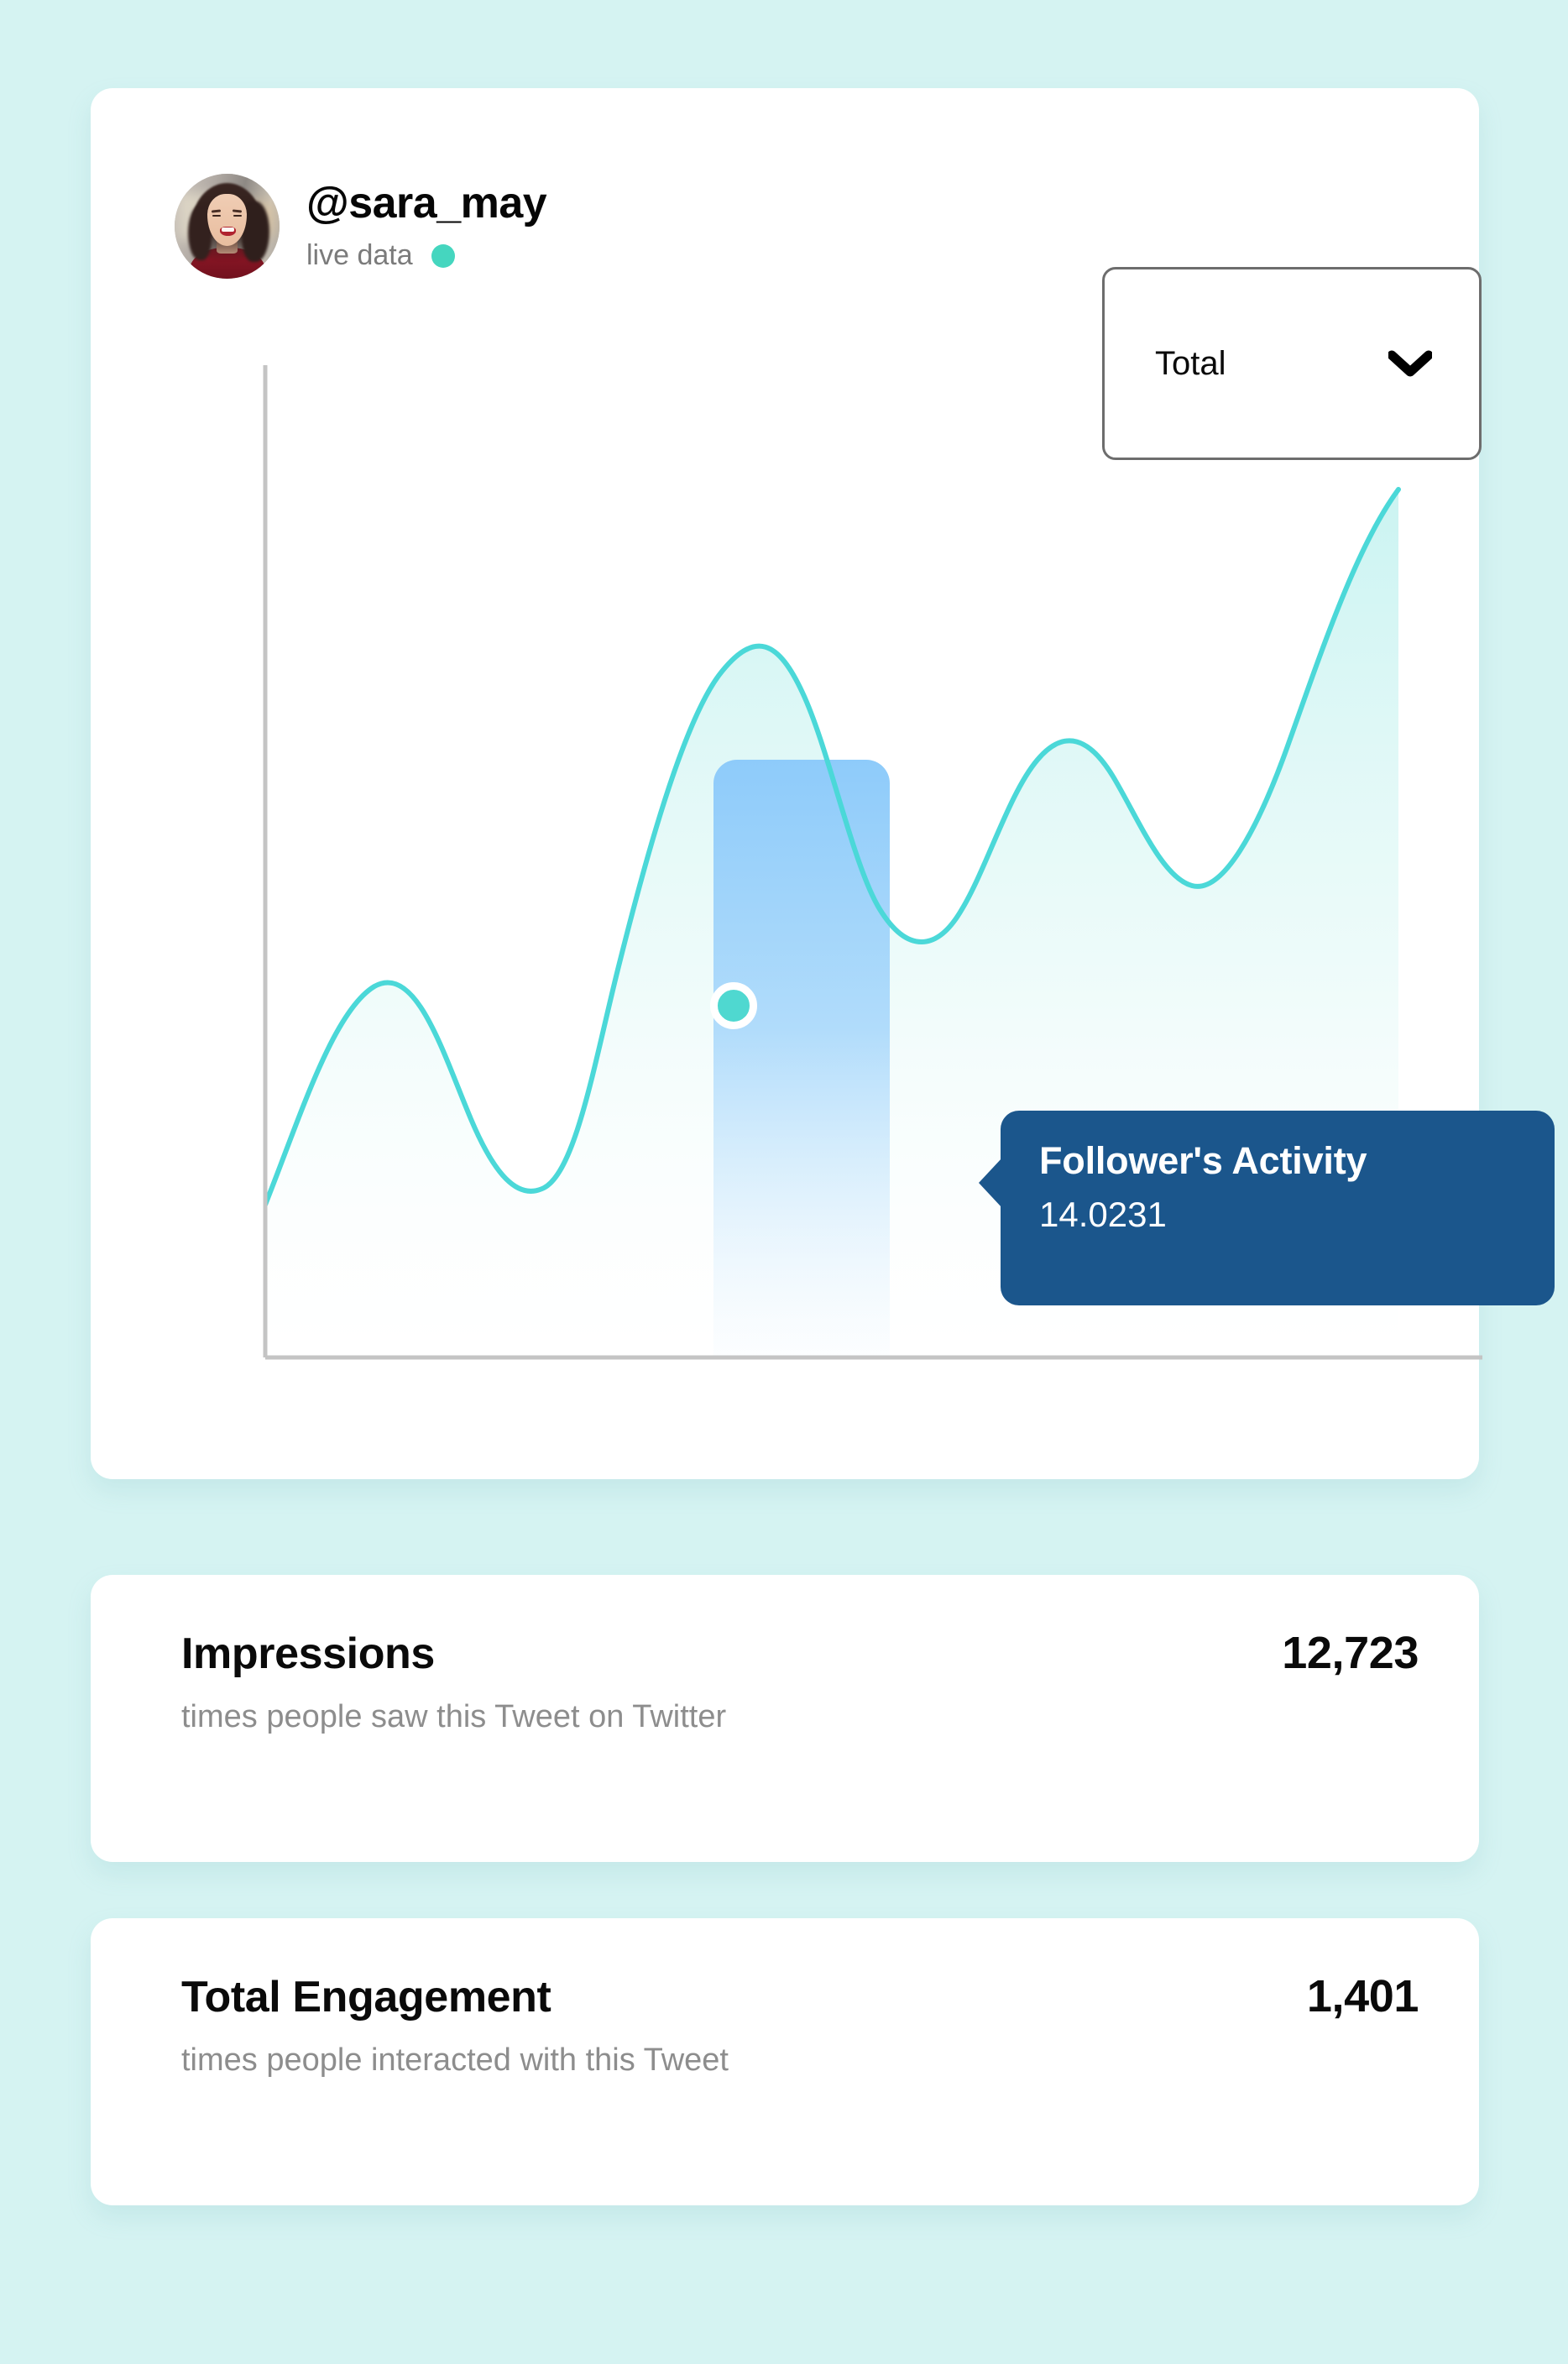  What do you see at coordinates (1362, 1996) in the screenshot?
I see `engagement-value: 1,401` at bounding box center [1362, 1996].